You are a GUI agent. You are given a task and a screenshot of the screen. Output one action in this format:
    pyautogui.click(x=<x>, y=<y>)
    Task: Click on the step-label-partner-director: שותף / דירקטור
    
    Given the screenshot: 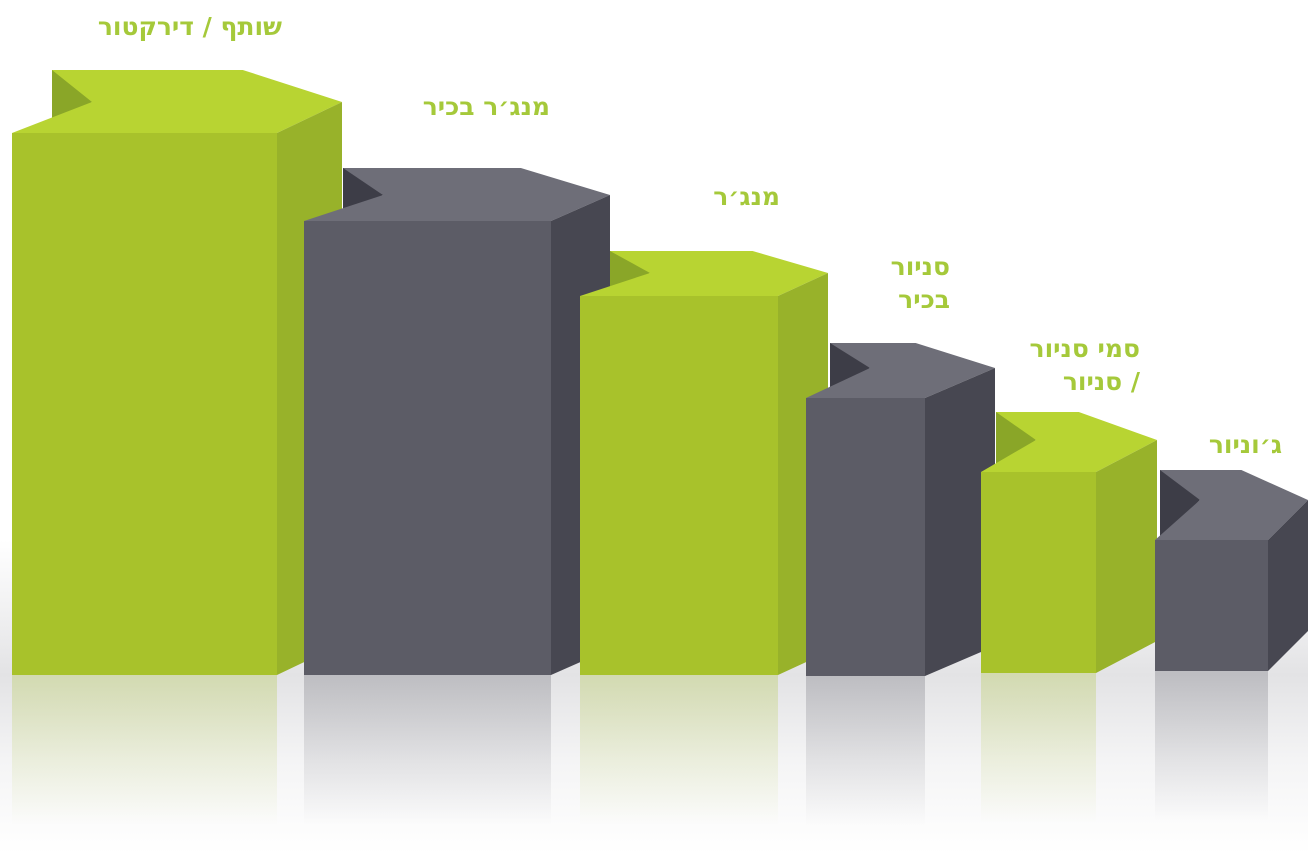 What is the action you would take?
    pyautogui.click(x=162, y=26)
    